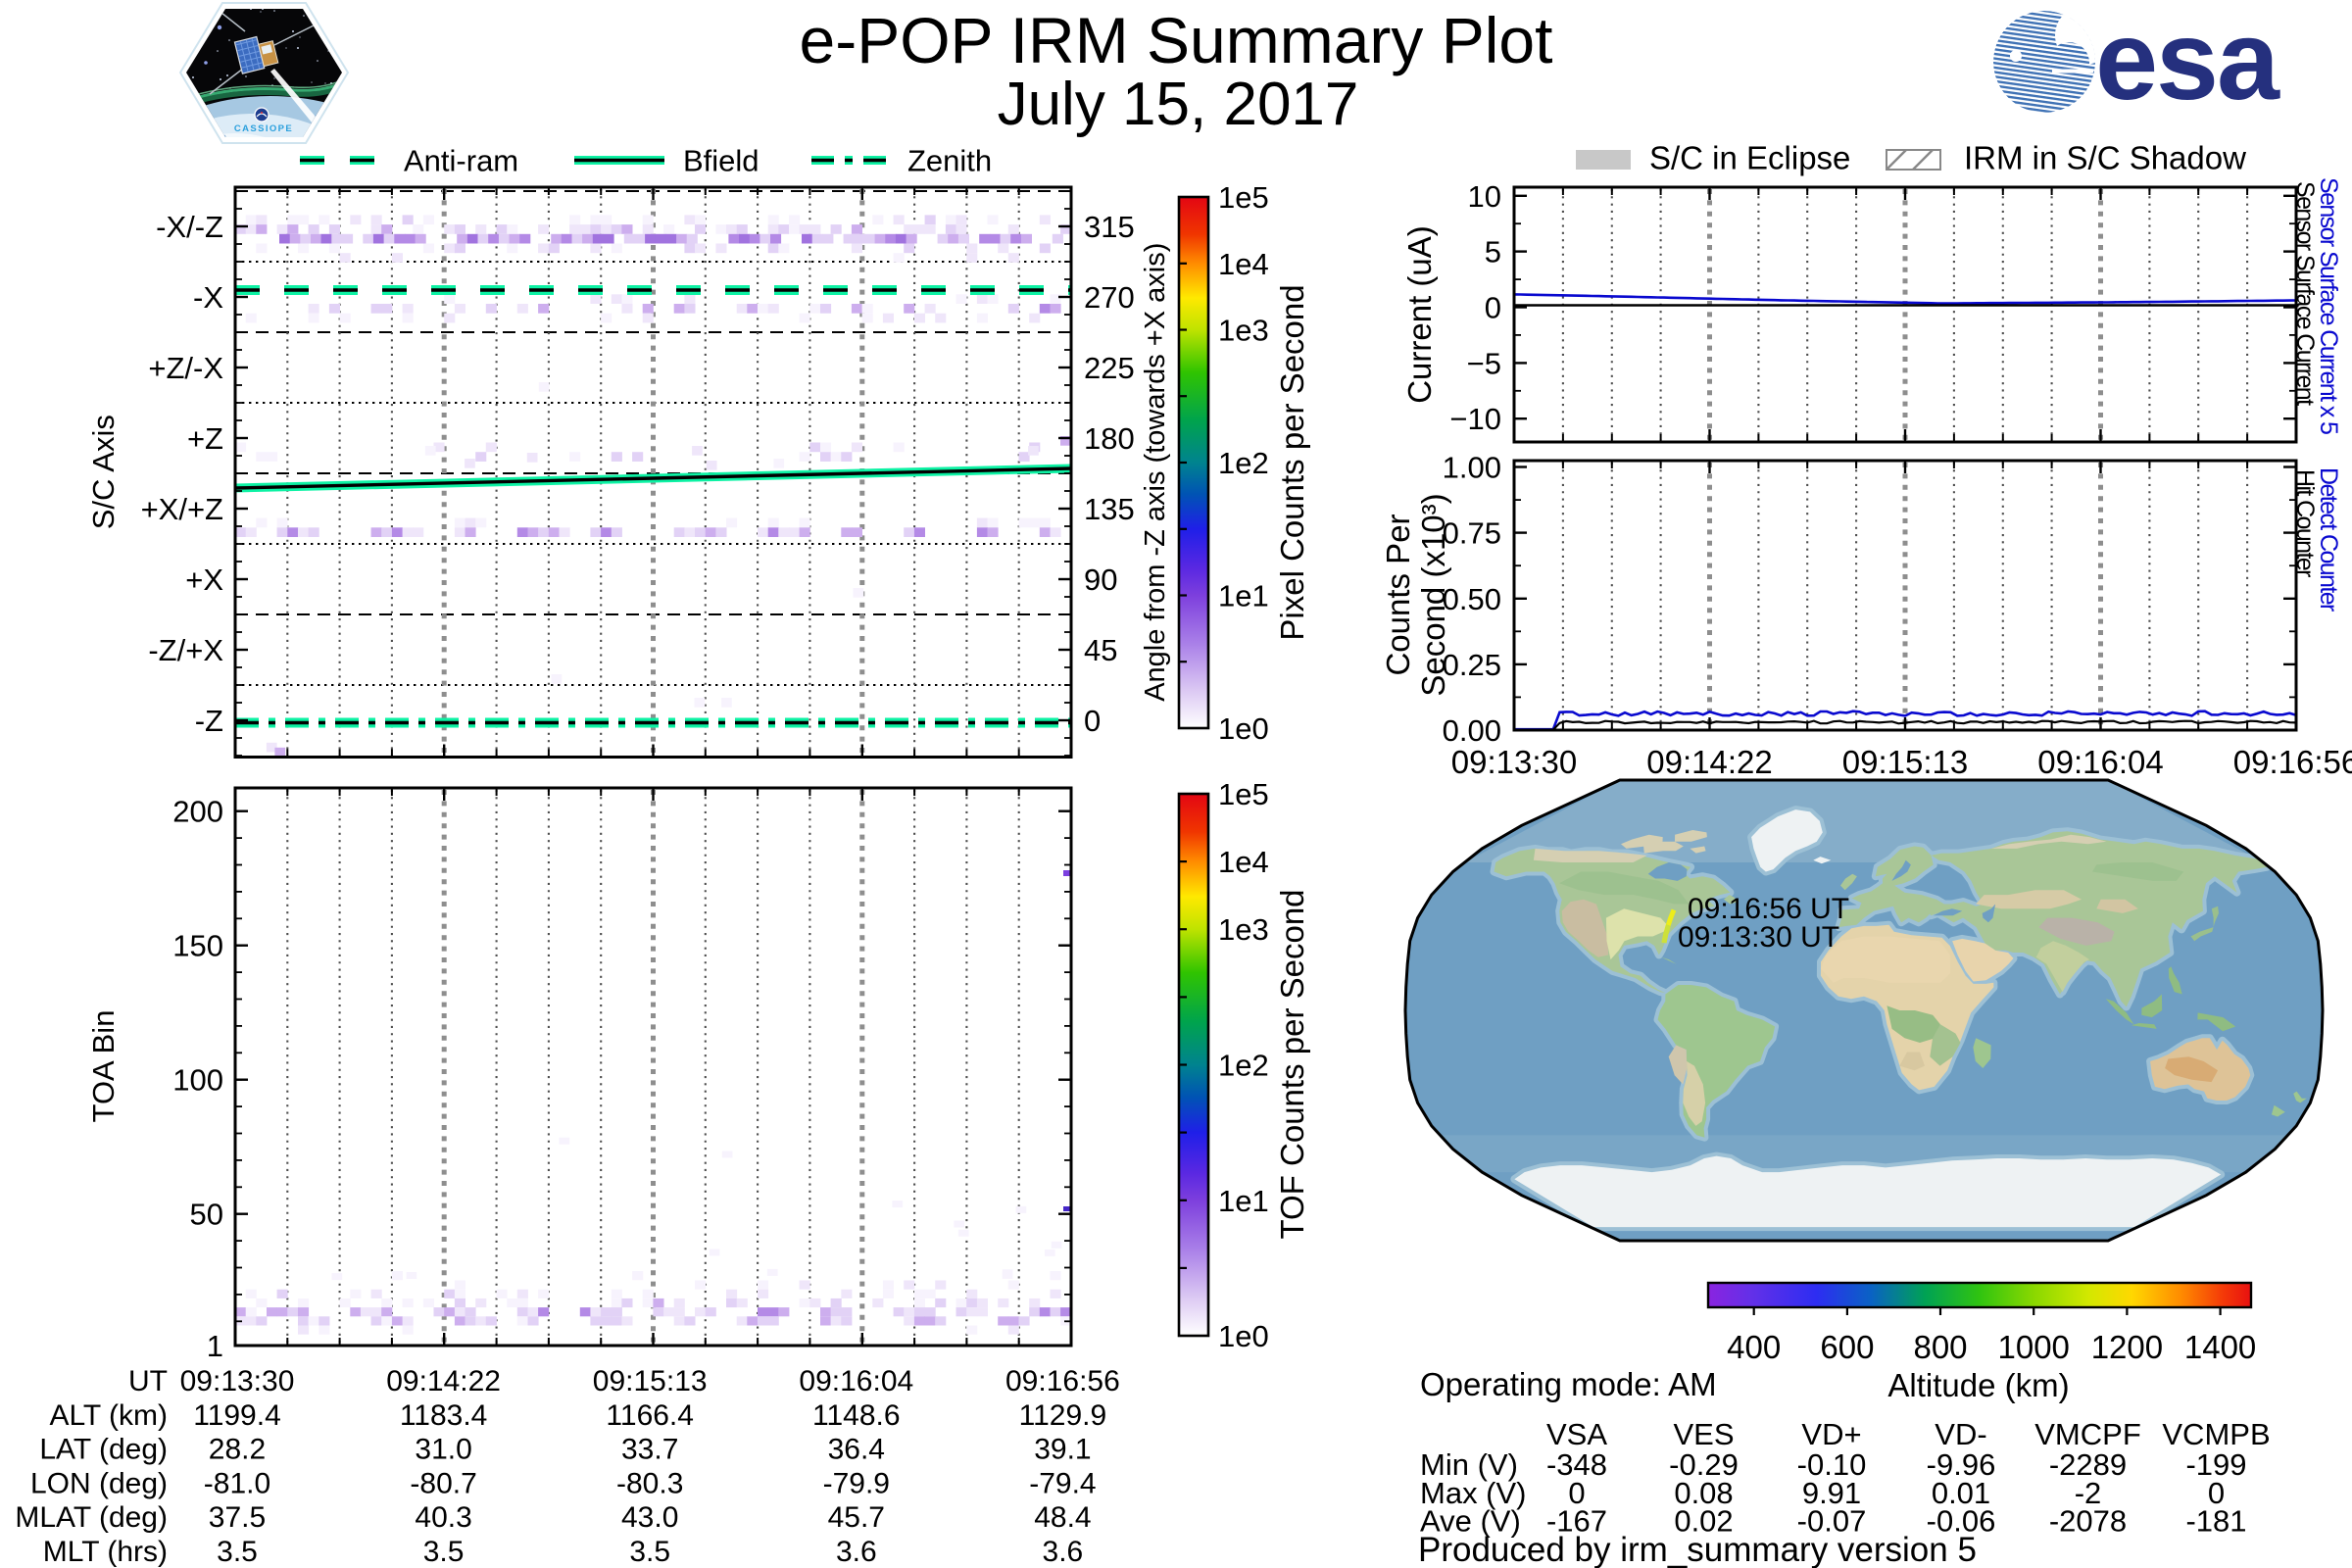 This screenshot has width=2352, height=1568. Describe the element at coordinates (1576, 1434) in the screenshot. I see `svg-text: VSA` at that location.